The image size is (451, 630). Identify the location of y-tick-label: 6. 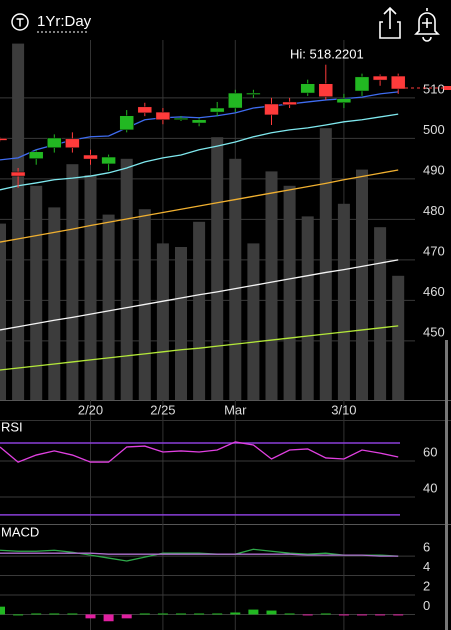
(426, 547).